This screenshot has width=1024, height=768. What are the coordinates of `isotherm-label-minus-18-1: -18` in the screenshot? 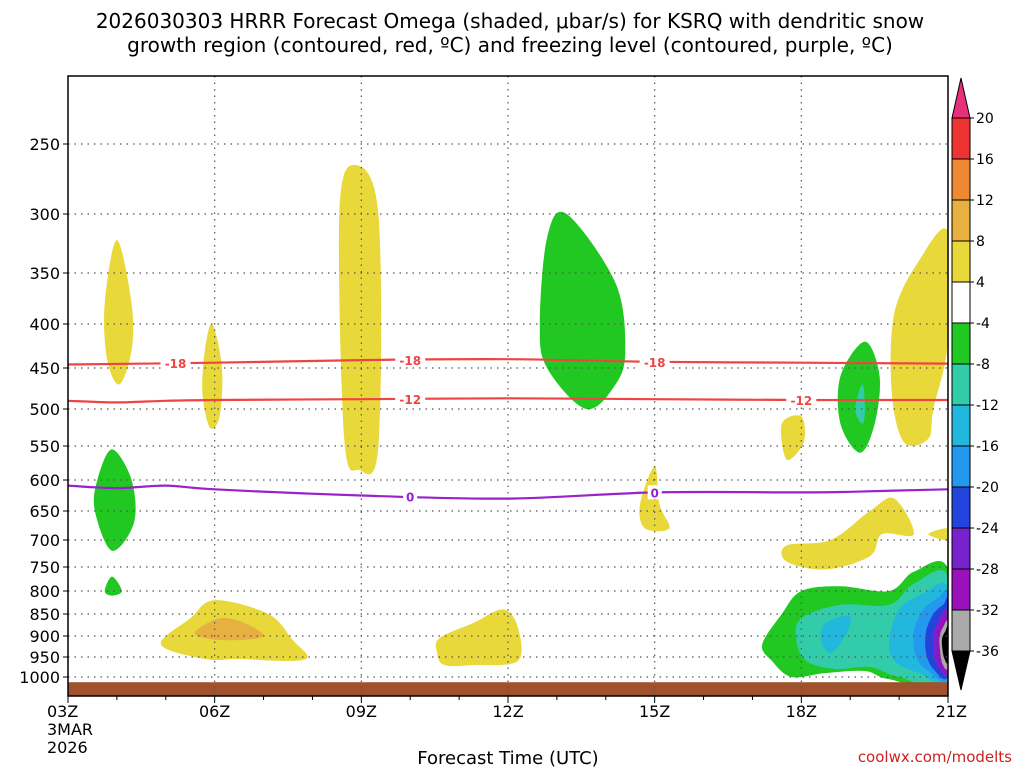 It's located at (410, 361).